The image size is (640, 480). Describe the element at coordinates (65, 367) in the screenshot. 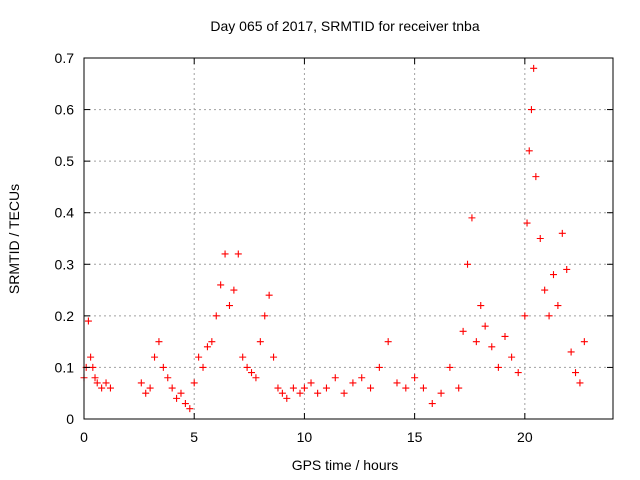

I see `y-tick-label: 0.1` at that location.